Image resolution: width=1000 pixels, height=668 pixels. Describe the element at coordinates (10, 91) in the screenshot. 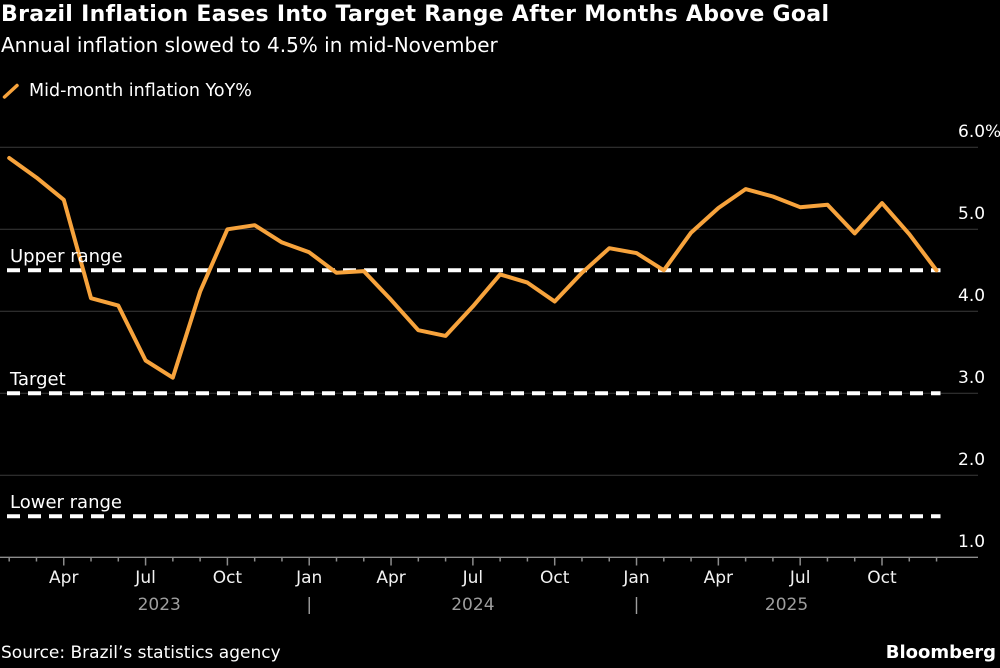

I see `legend-line-icon` at that location.